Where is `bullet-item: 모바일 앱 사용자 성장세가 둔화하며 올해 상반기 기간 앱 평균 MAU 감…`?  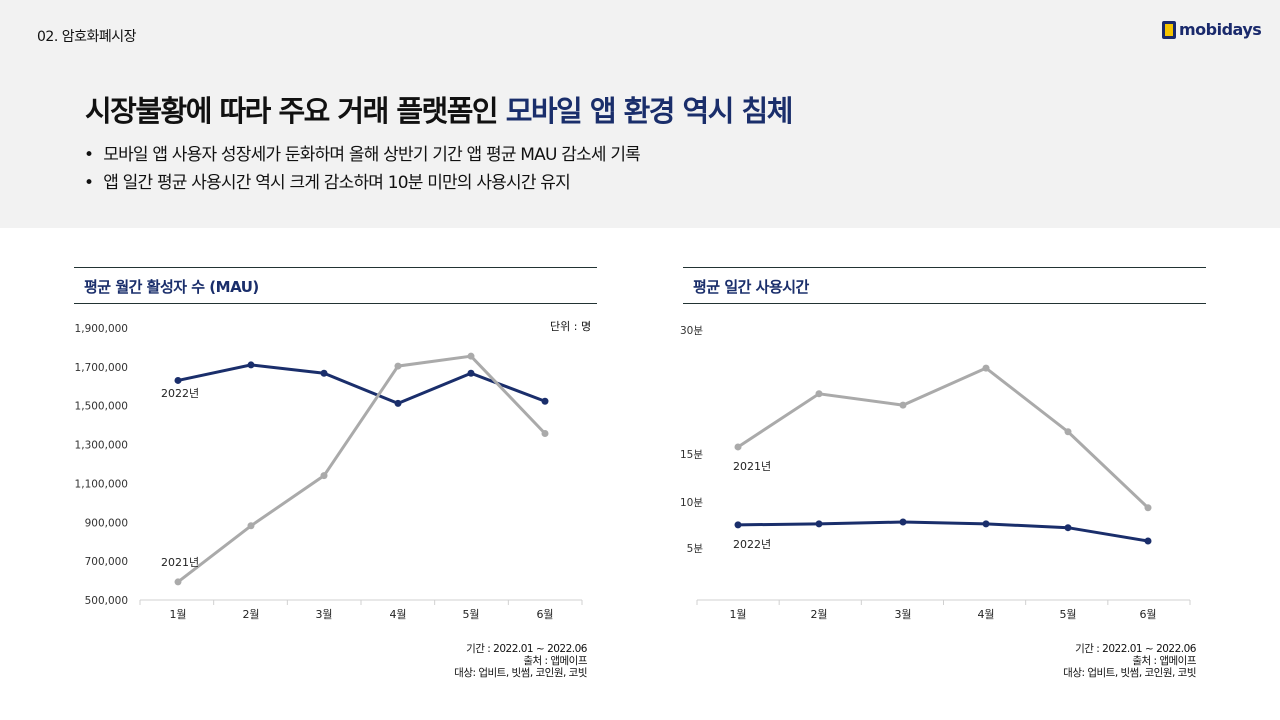
bullet-item: 모바일 앱 사용자 성장세가 둔화하며 올해 상반기 기간 앱 평균 MAU 감… is located at coordinates (362, 155).